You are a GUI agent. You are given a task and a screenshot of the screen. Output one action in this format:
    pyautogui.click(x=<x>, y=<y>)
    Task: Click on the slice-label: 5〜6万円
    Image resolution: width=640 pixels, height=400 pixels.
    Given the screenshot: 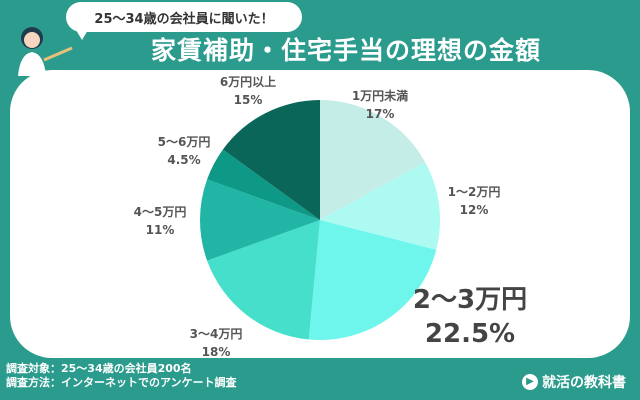 What is the action you would take?
    pyautogui.click(x=184, y=142)
    